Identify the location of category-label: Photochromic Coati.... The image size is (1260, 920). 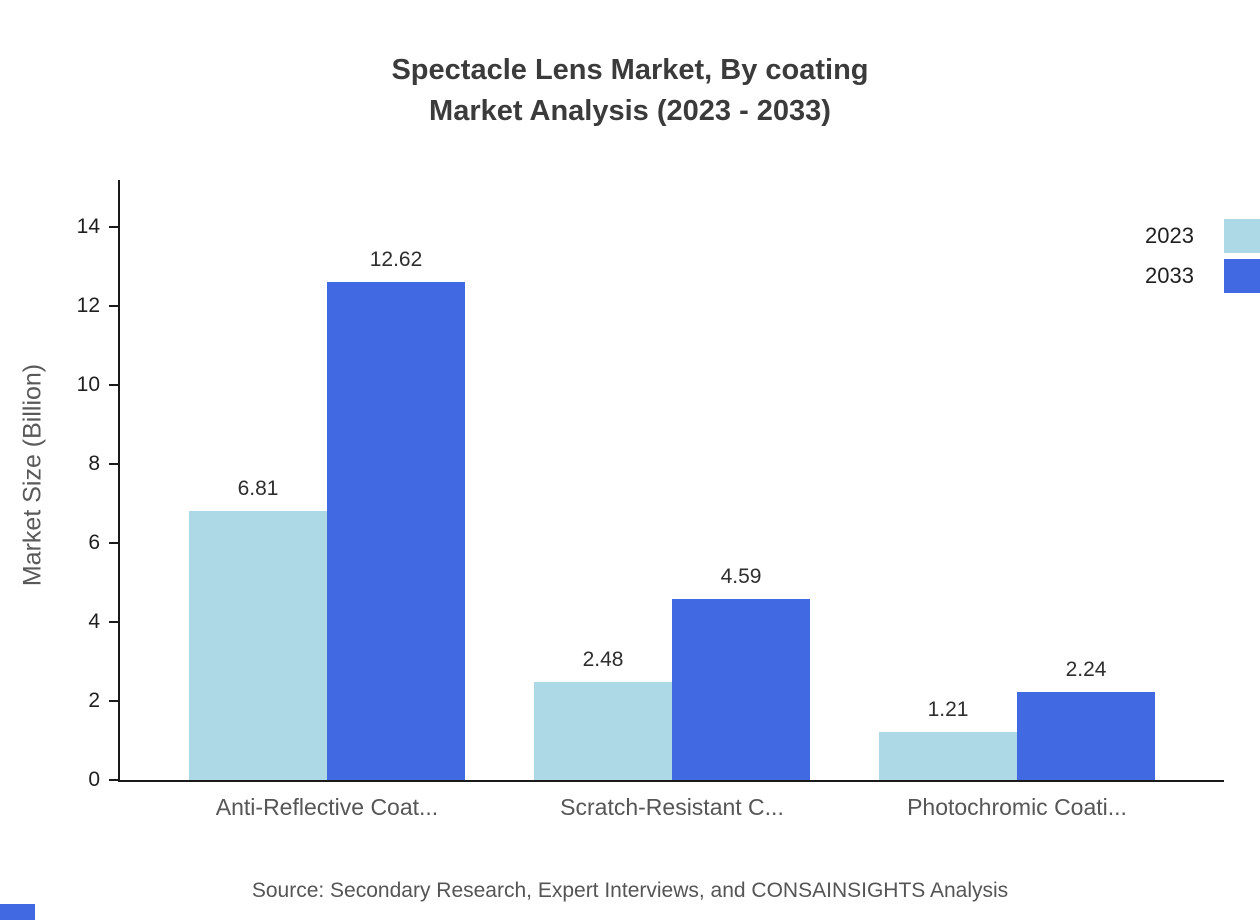
(1017, 807).